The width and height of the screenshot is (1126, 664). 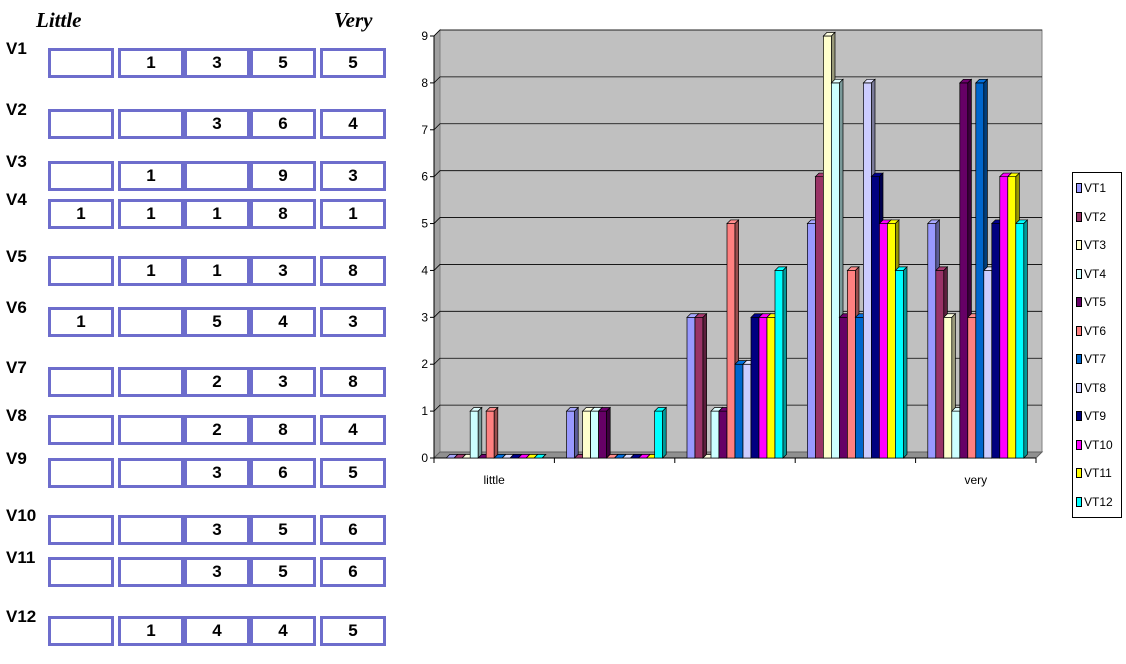 I want to click on legend-label: VT7, so click(x=1095, y=359).